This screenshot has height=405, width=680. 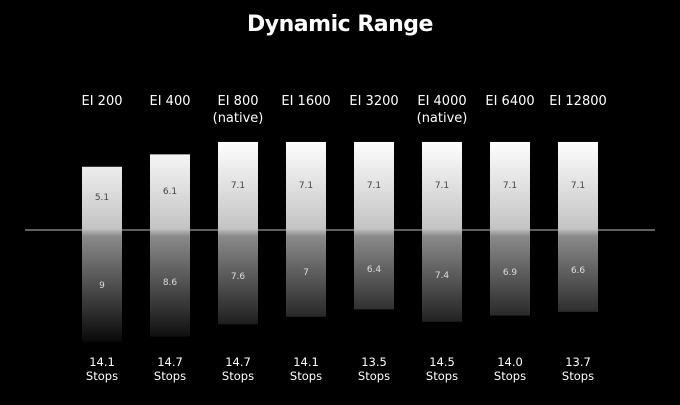 I want to click on total-label: 13.7 Stops, so click(x=578, y=369).